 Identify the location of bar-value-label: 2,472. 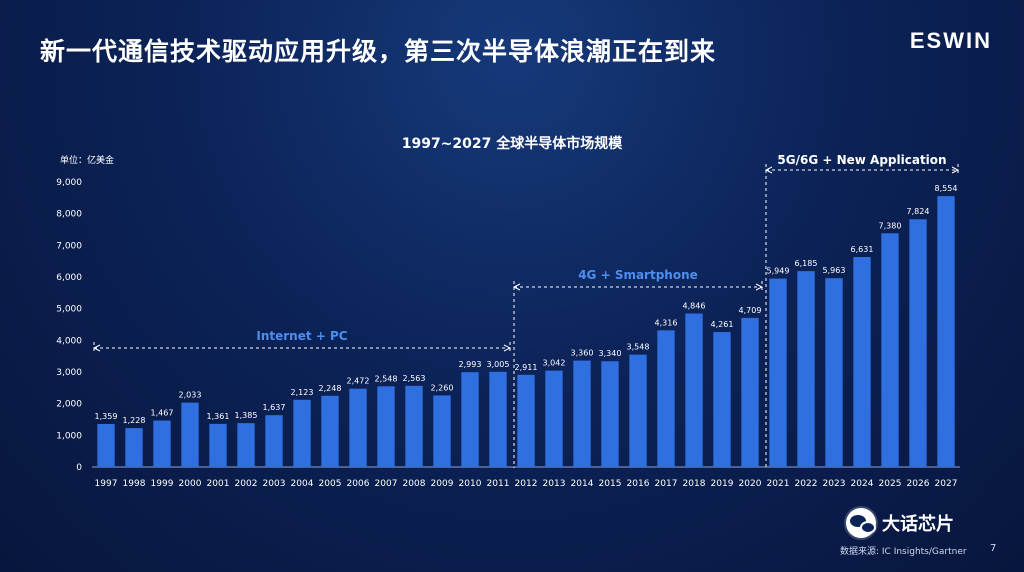
(358, 381).